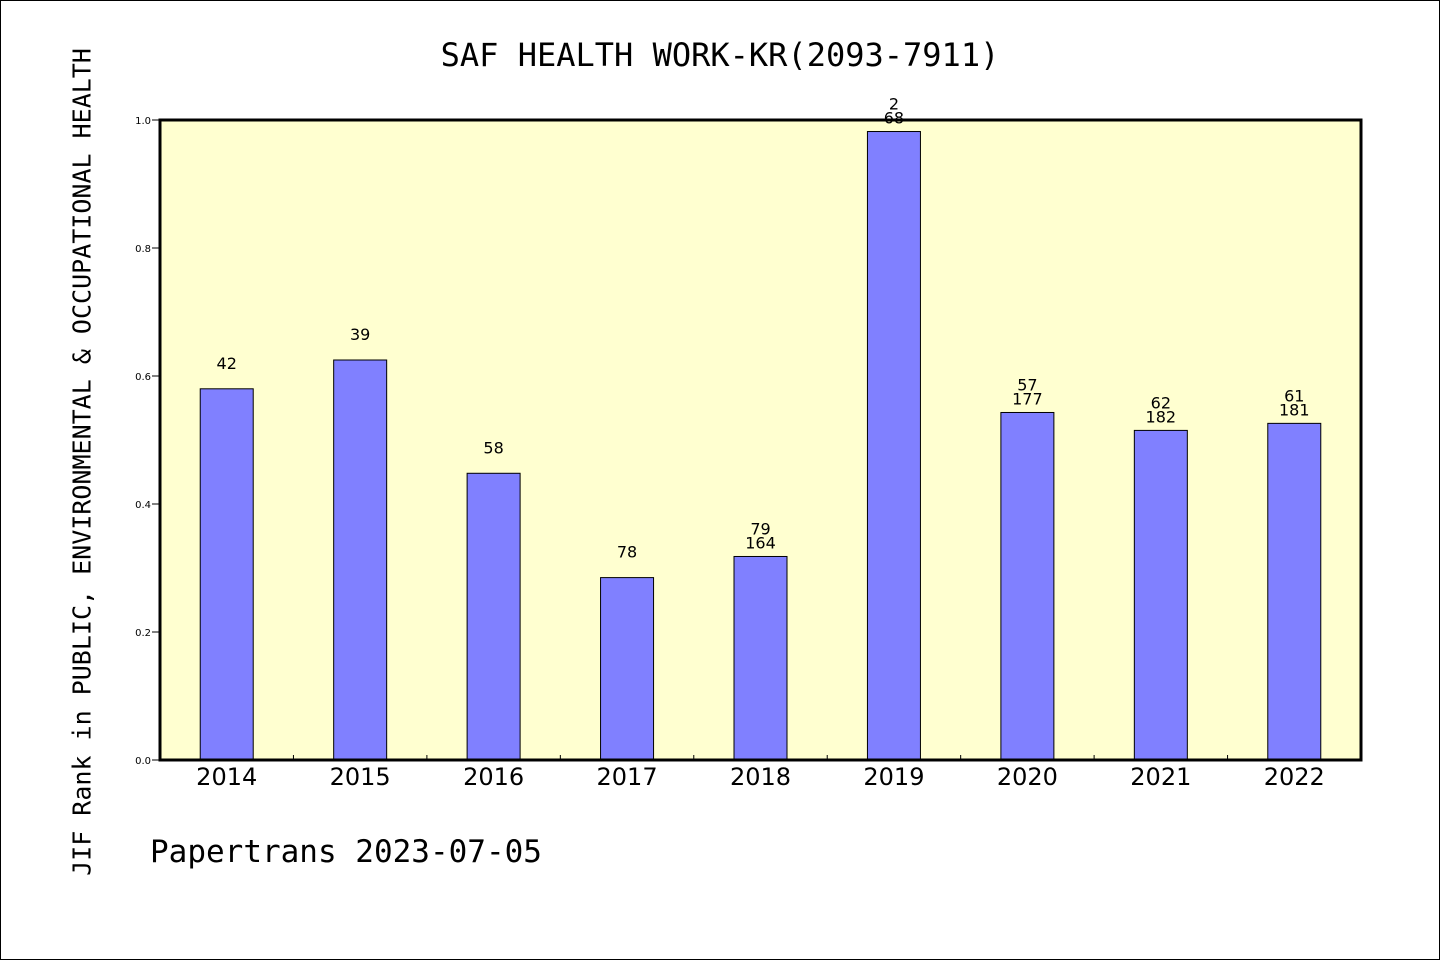 This screenshot has height=960, width=1440. Describe the element at coordinates (1027, 777) in the screenshot. I see `x-tick-label: 2020` at that location.